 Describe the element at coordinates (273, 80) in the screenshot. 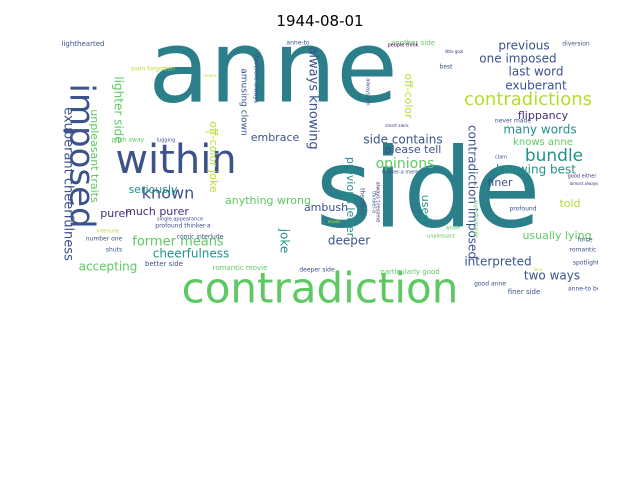

I see `word-anne: anne` at that location.